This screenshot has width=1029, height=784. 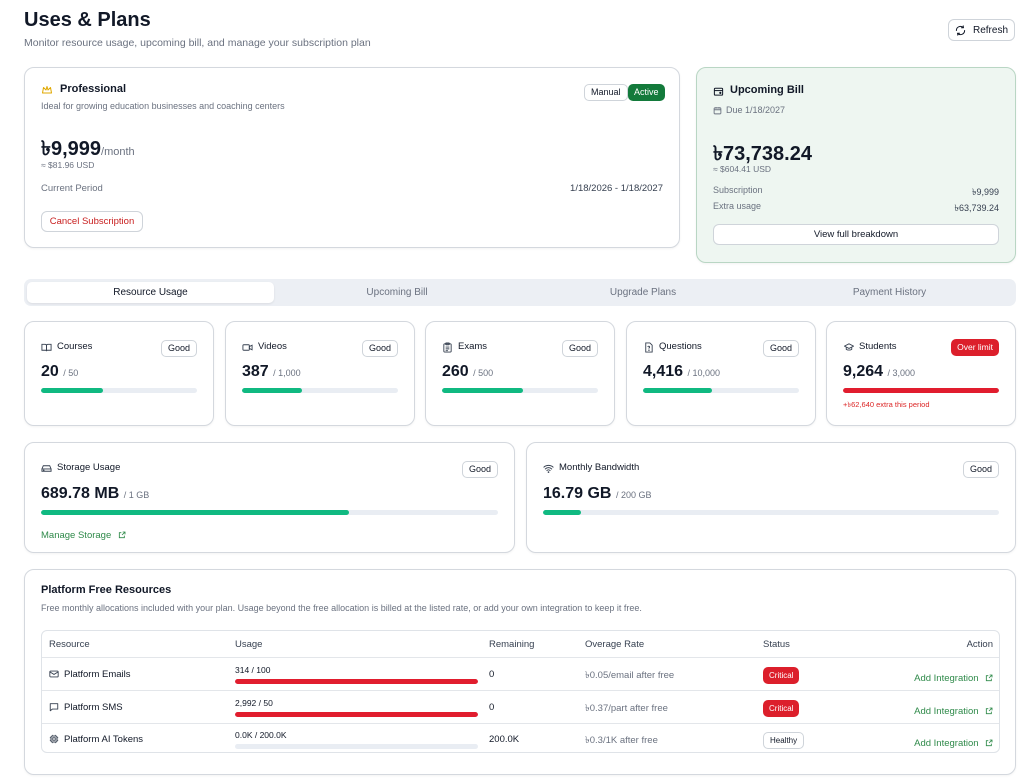 I want to click on book-icon, so click(x=46, y=347).